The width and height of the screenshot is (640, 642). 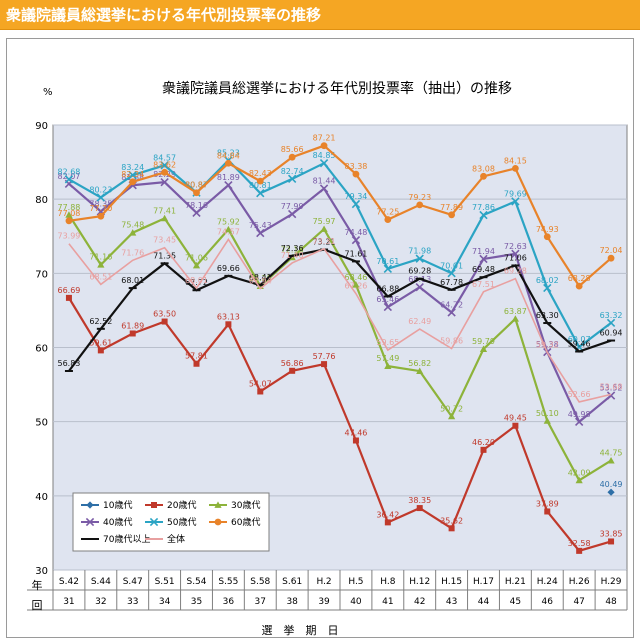 I want to click on data-label: 69.28, so click(x=419, y=271).